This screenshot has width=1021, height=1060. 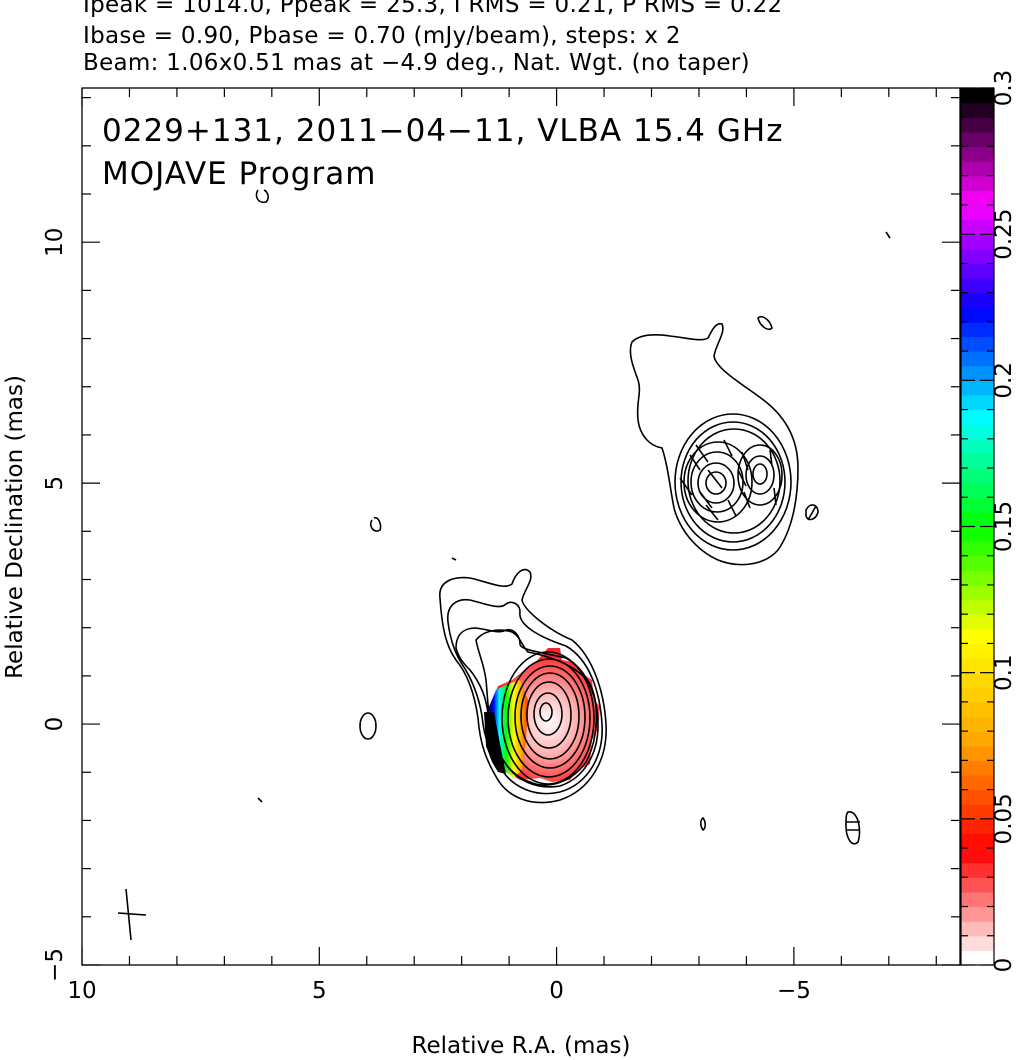 What do you see at coordinates (55, 242) in the screenshot?
I see `y-tick-label: 10` at bounding box center [55, 242].